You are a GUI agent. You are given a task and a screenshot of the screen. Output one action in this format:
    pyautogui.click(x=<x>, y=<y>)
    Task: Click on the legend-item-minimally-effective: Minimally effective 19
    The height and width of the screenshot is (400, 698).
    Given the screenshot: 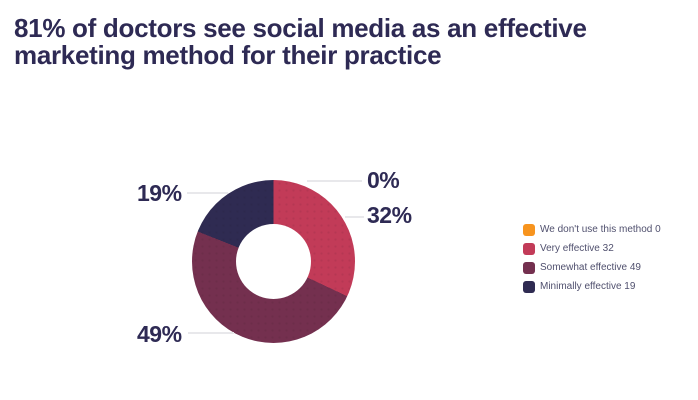 What is the action you would take?
    pyautogui.click(x=592, y=286)
    